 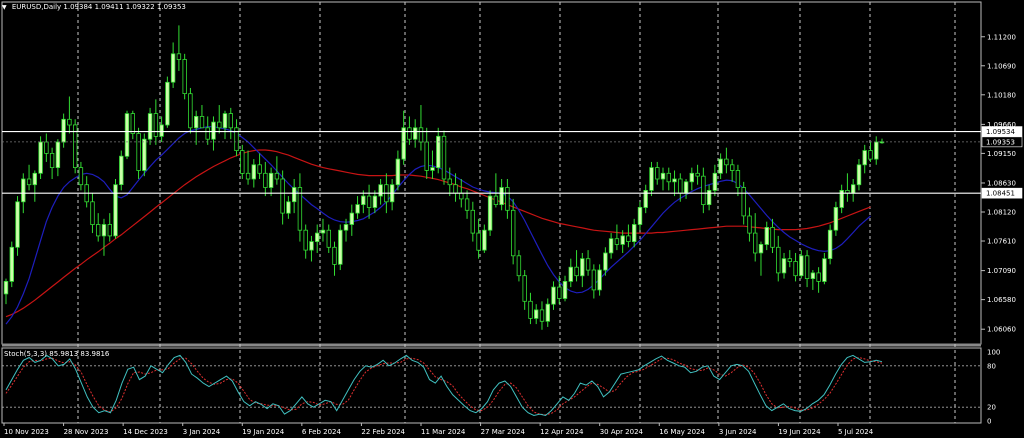 What do you see at coordinates (799, 432) in the screenshot?
I see `time-tick-label: 19 Jun 2024` at bounding box center [799, 432].